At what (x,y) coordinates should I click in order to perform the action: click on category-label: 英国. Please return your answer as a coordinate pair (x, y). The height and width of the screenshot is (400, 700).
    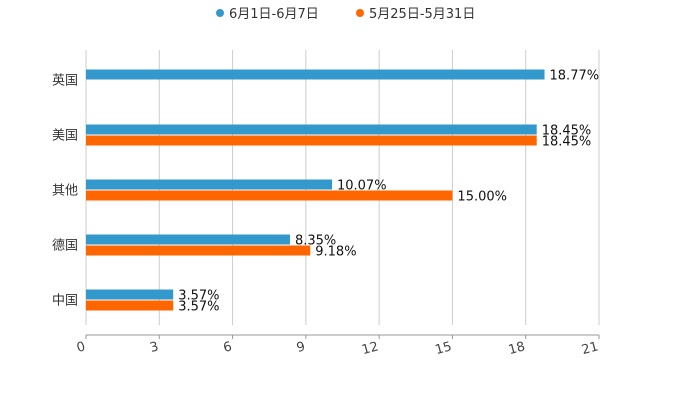
    Looking at the image, I should click on (65, 81).